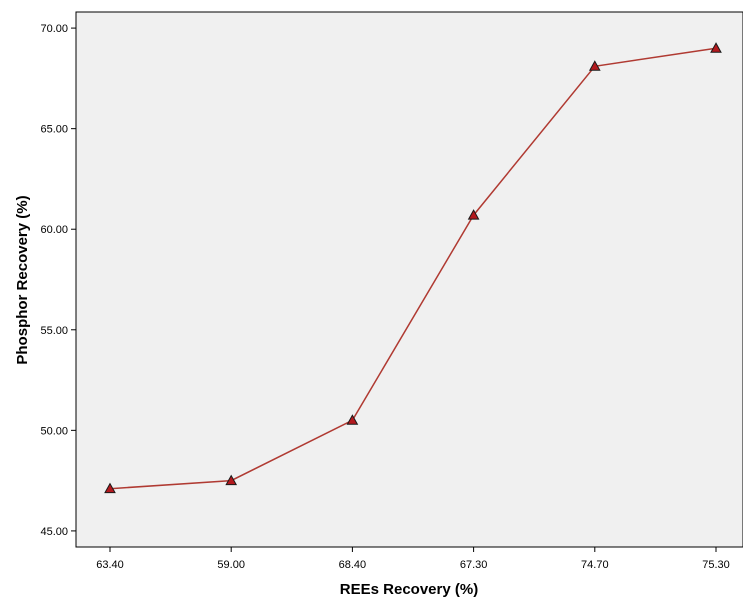 Image resolution: width=743 pixels, height=601 pixels. Describe the element at coordinates (54, 230) in the screenshot. I see `y-tick-label: 60.00` at that location.